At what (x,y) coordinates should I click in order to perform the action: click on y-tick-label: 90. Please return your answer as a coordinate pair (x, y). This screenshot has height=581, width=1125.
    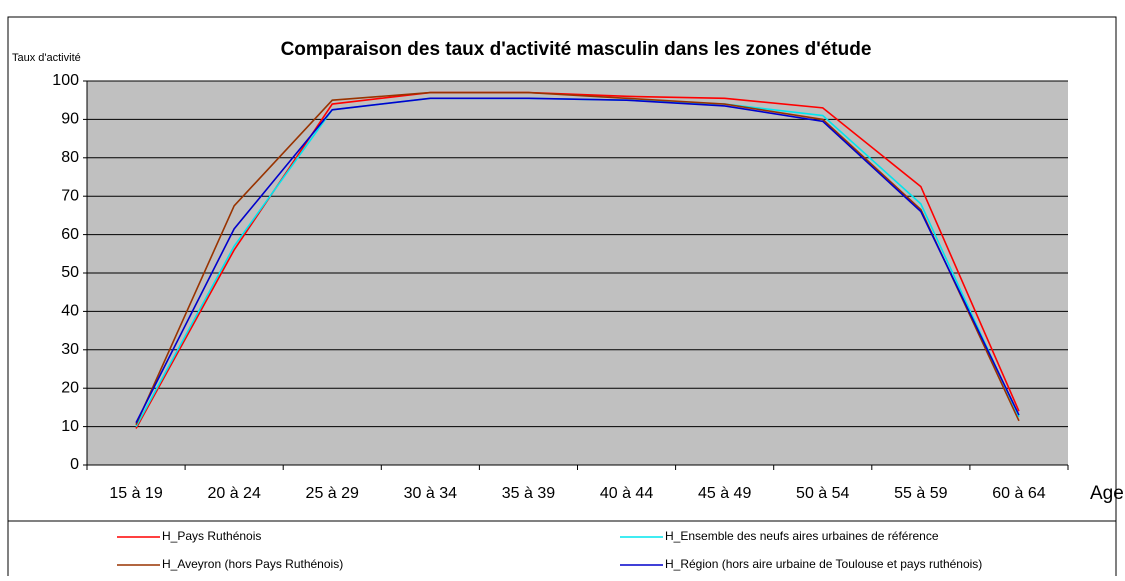
    Looking at the image, I should click on (70, 119).